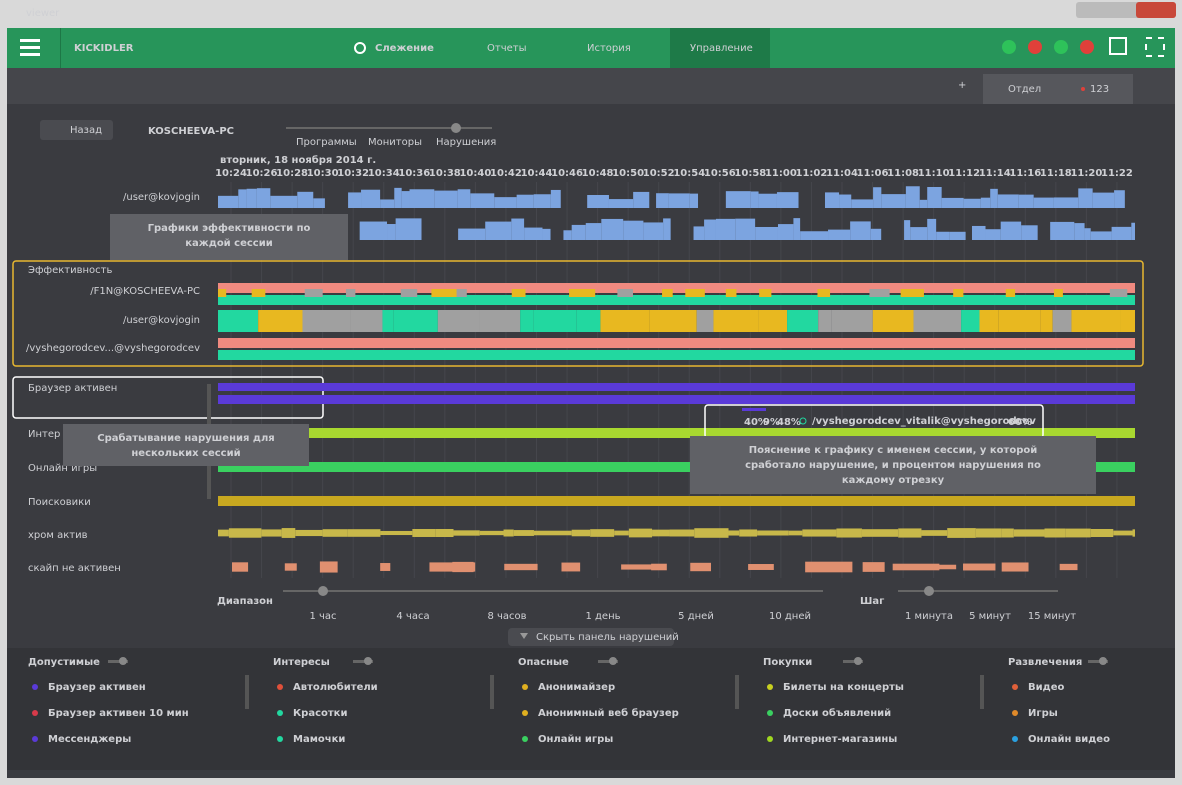 This screenshot has width=1182, height=785. What do you see at coordinates (97, 687) in the screenshot?
I see `category-item: Браузер активен` at bounding box center [97, 687].